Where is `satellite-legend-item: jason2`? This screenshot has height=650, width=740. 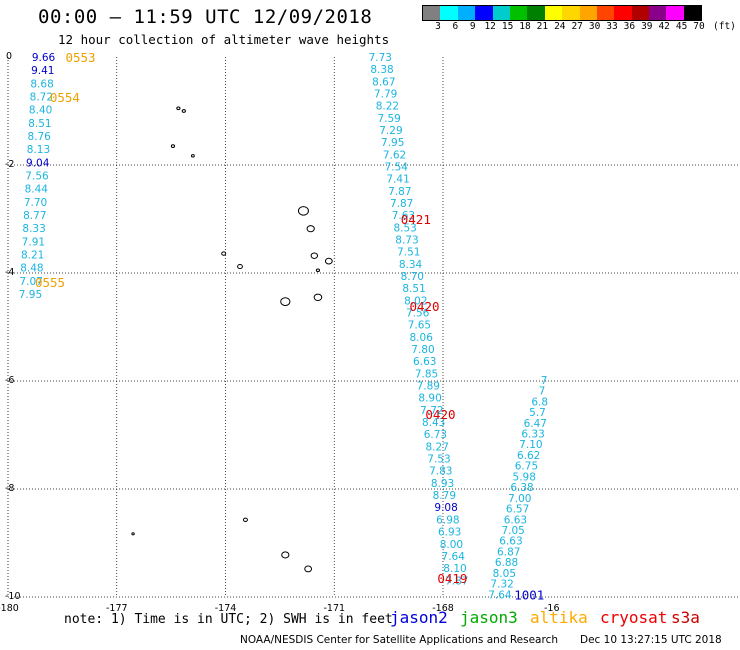
satellite-legend-item: jason2 is located at coordinates (419, 617).